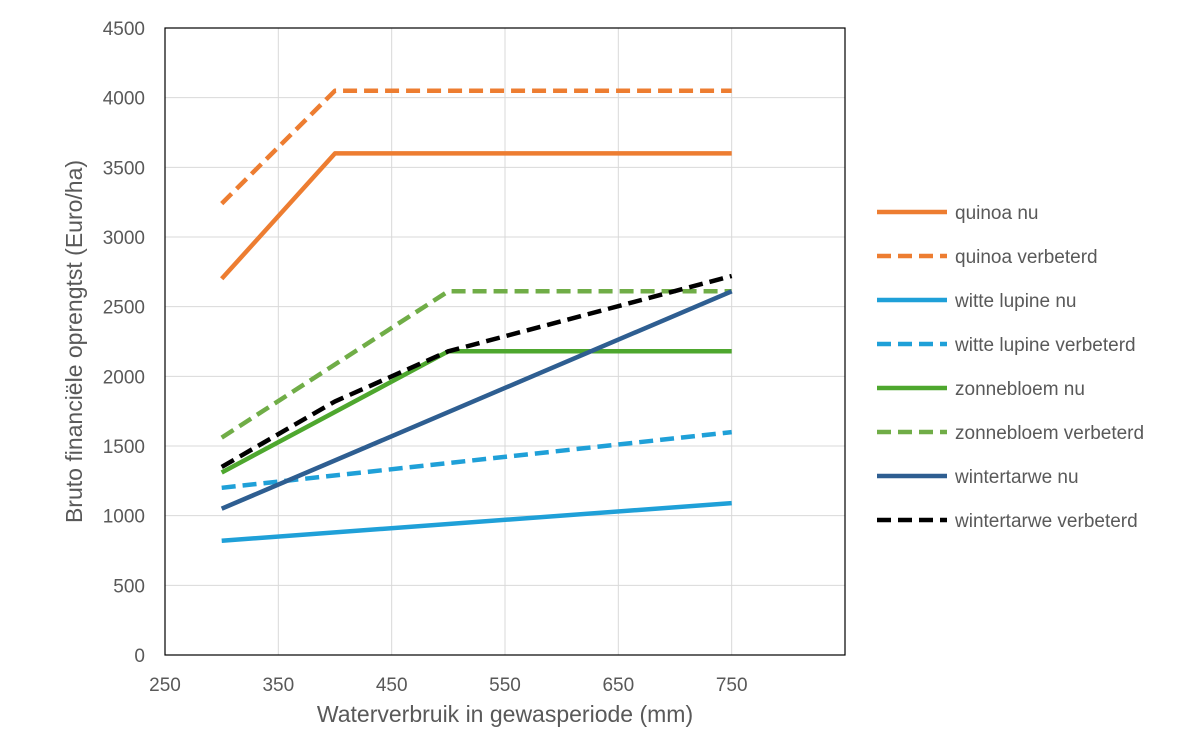 Image resolution: width=1200 pixels, height=737 pixels. I want to click on series-line-witte-lupine-nu, so click(476, 521).